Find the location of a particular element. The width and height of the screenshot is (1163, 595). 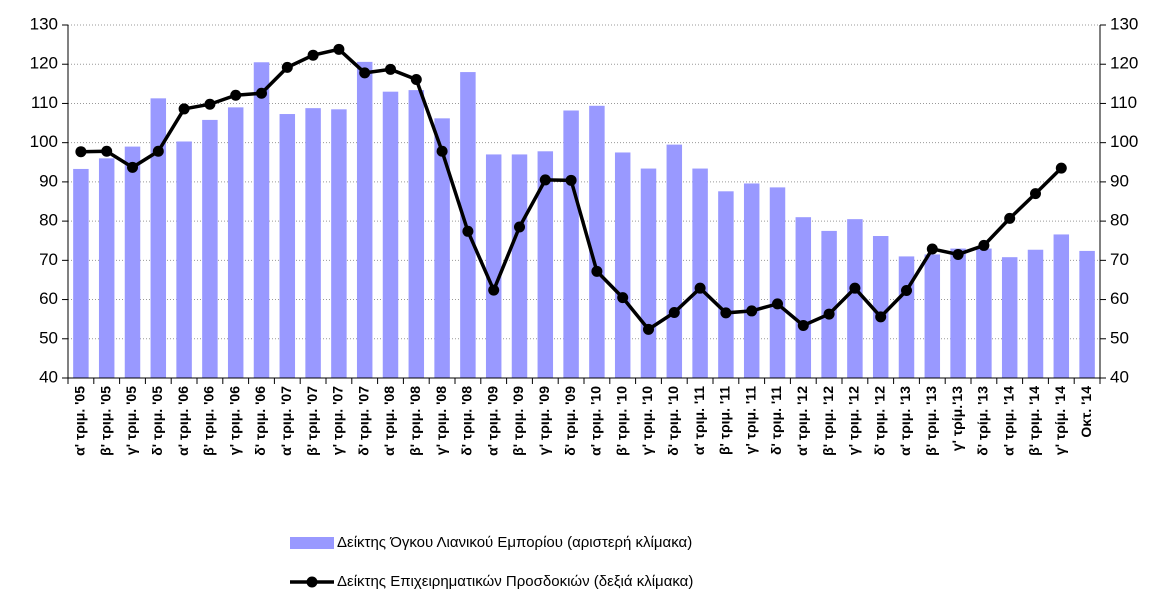

y-tick-label: 110 is located at coordinates (44, 102).